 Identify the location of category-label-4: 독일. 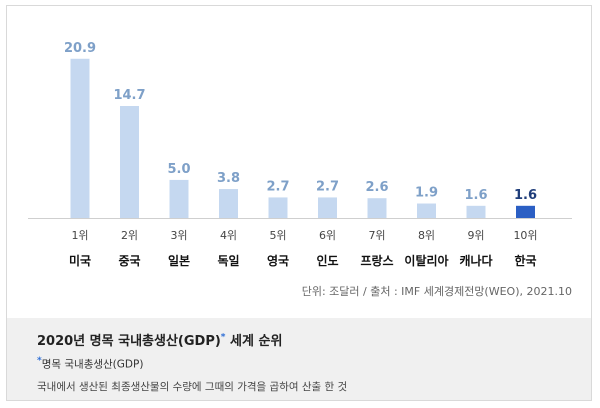
(228, 261).